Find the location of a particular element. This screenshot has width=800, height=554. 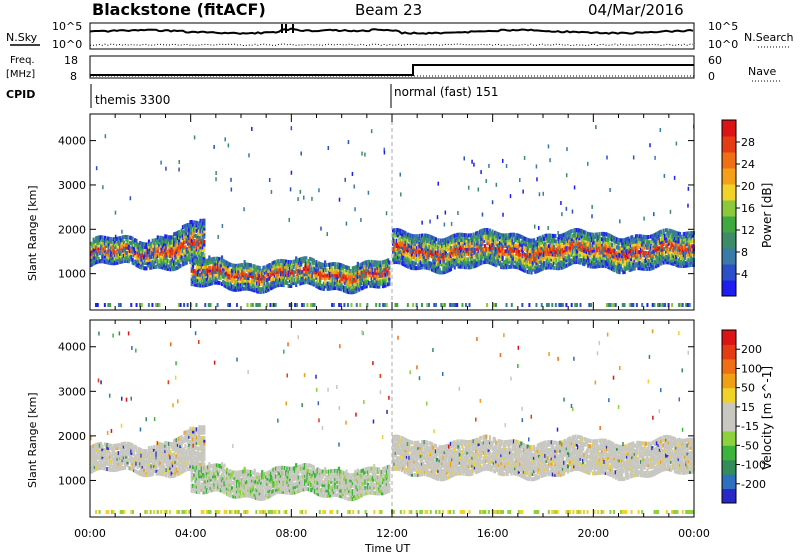

nsearch-label: N.Search is located at coordinates (769, 37).